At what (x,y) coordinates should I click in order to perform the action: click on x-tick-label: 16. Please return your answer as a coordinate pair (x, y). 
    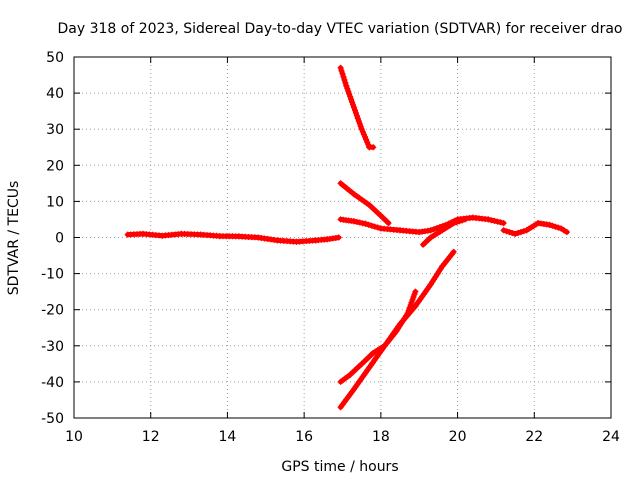
    Looking at the image, I should click on (304, 437).